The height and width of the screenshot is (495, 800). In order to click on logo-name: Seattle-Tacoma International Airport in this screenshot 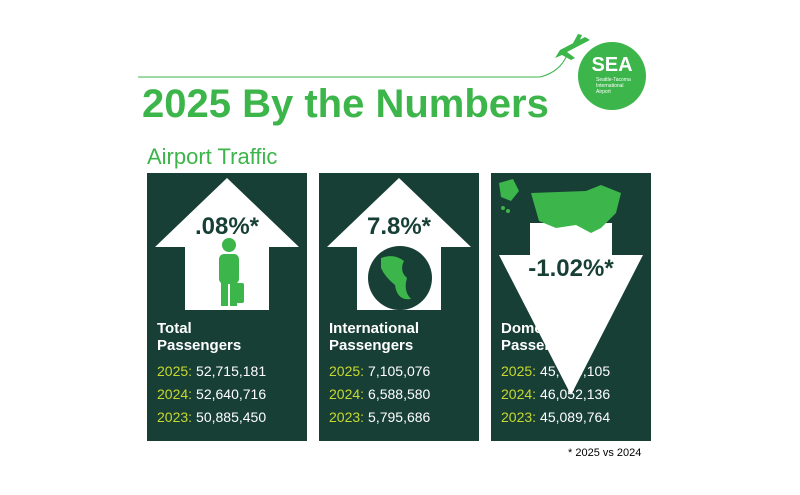, I will do `click(613, 86)`.